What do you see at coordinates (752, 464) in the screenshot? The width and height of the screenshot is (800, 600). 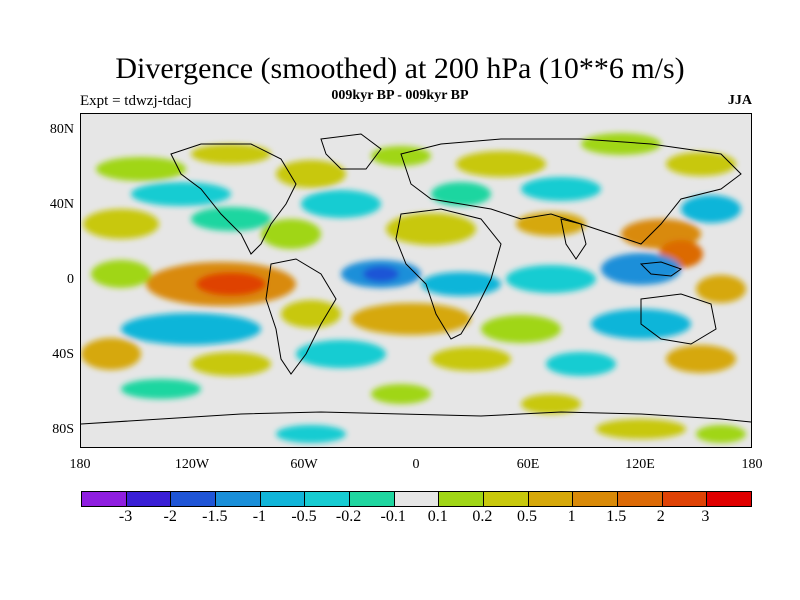 I see `lon-tick-180e: 180` at bounding box center [752, 464].